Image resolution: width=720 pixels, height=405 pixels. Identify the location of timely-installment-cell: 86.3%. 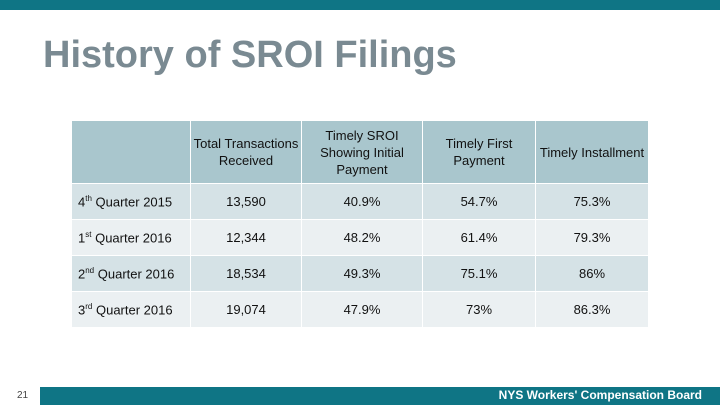
(592, 310).